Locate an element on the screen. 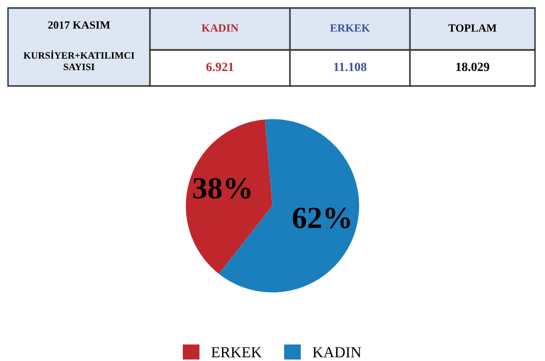  legend-label: ERKEK is located at coordinates (236, 352).